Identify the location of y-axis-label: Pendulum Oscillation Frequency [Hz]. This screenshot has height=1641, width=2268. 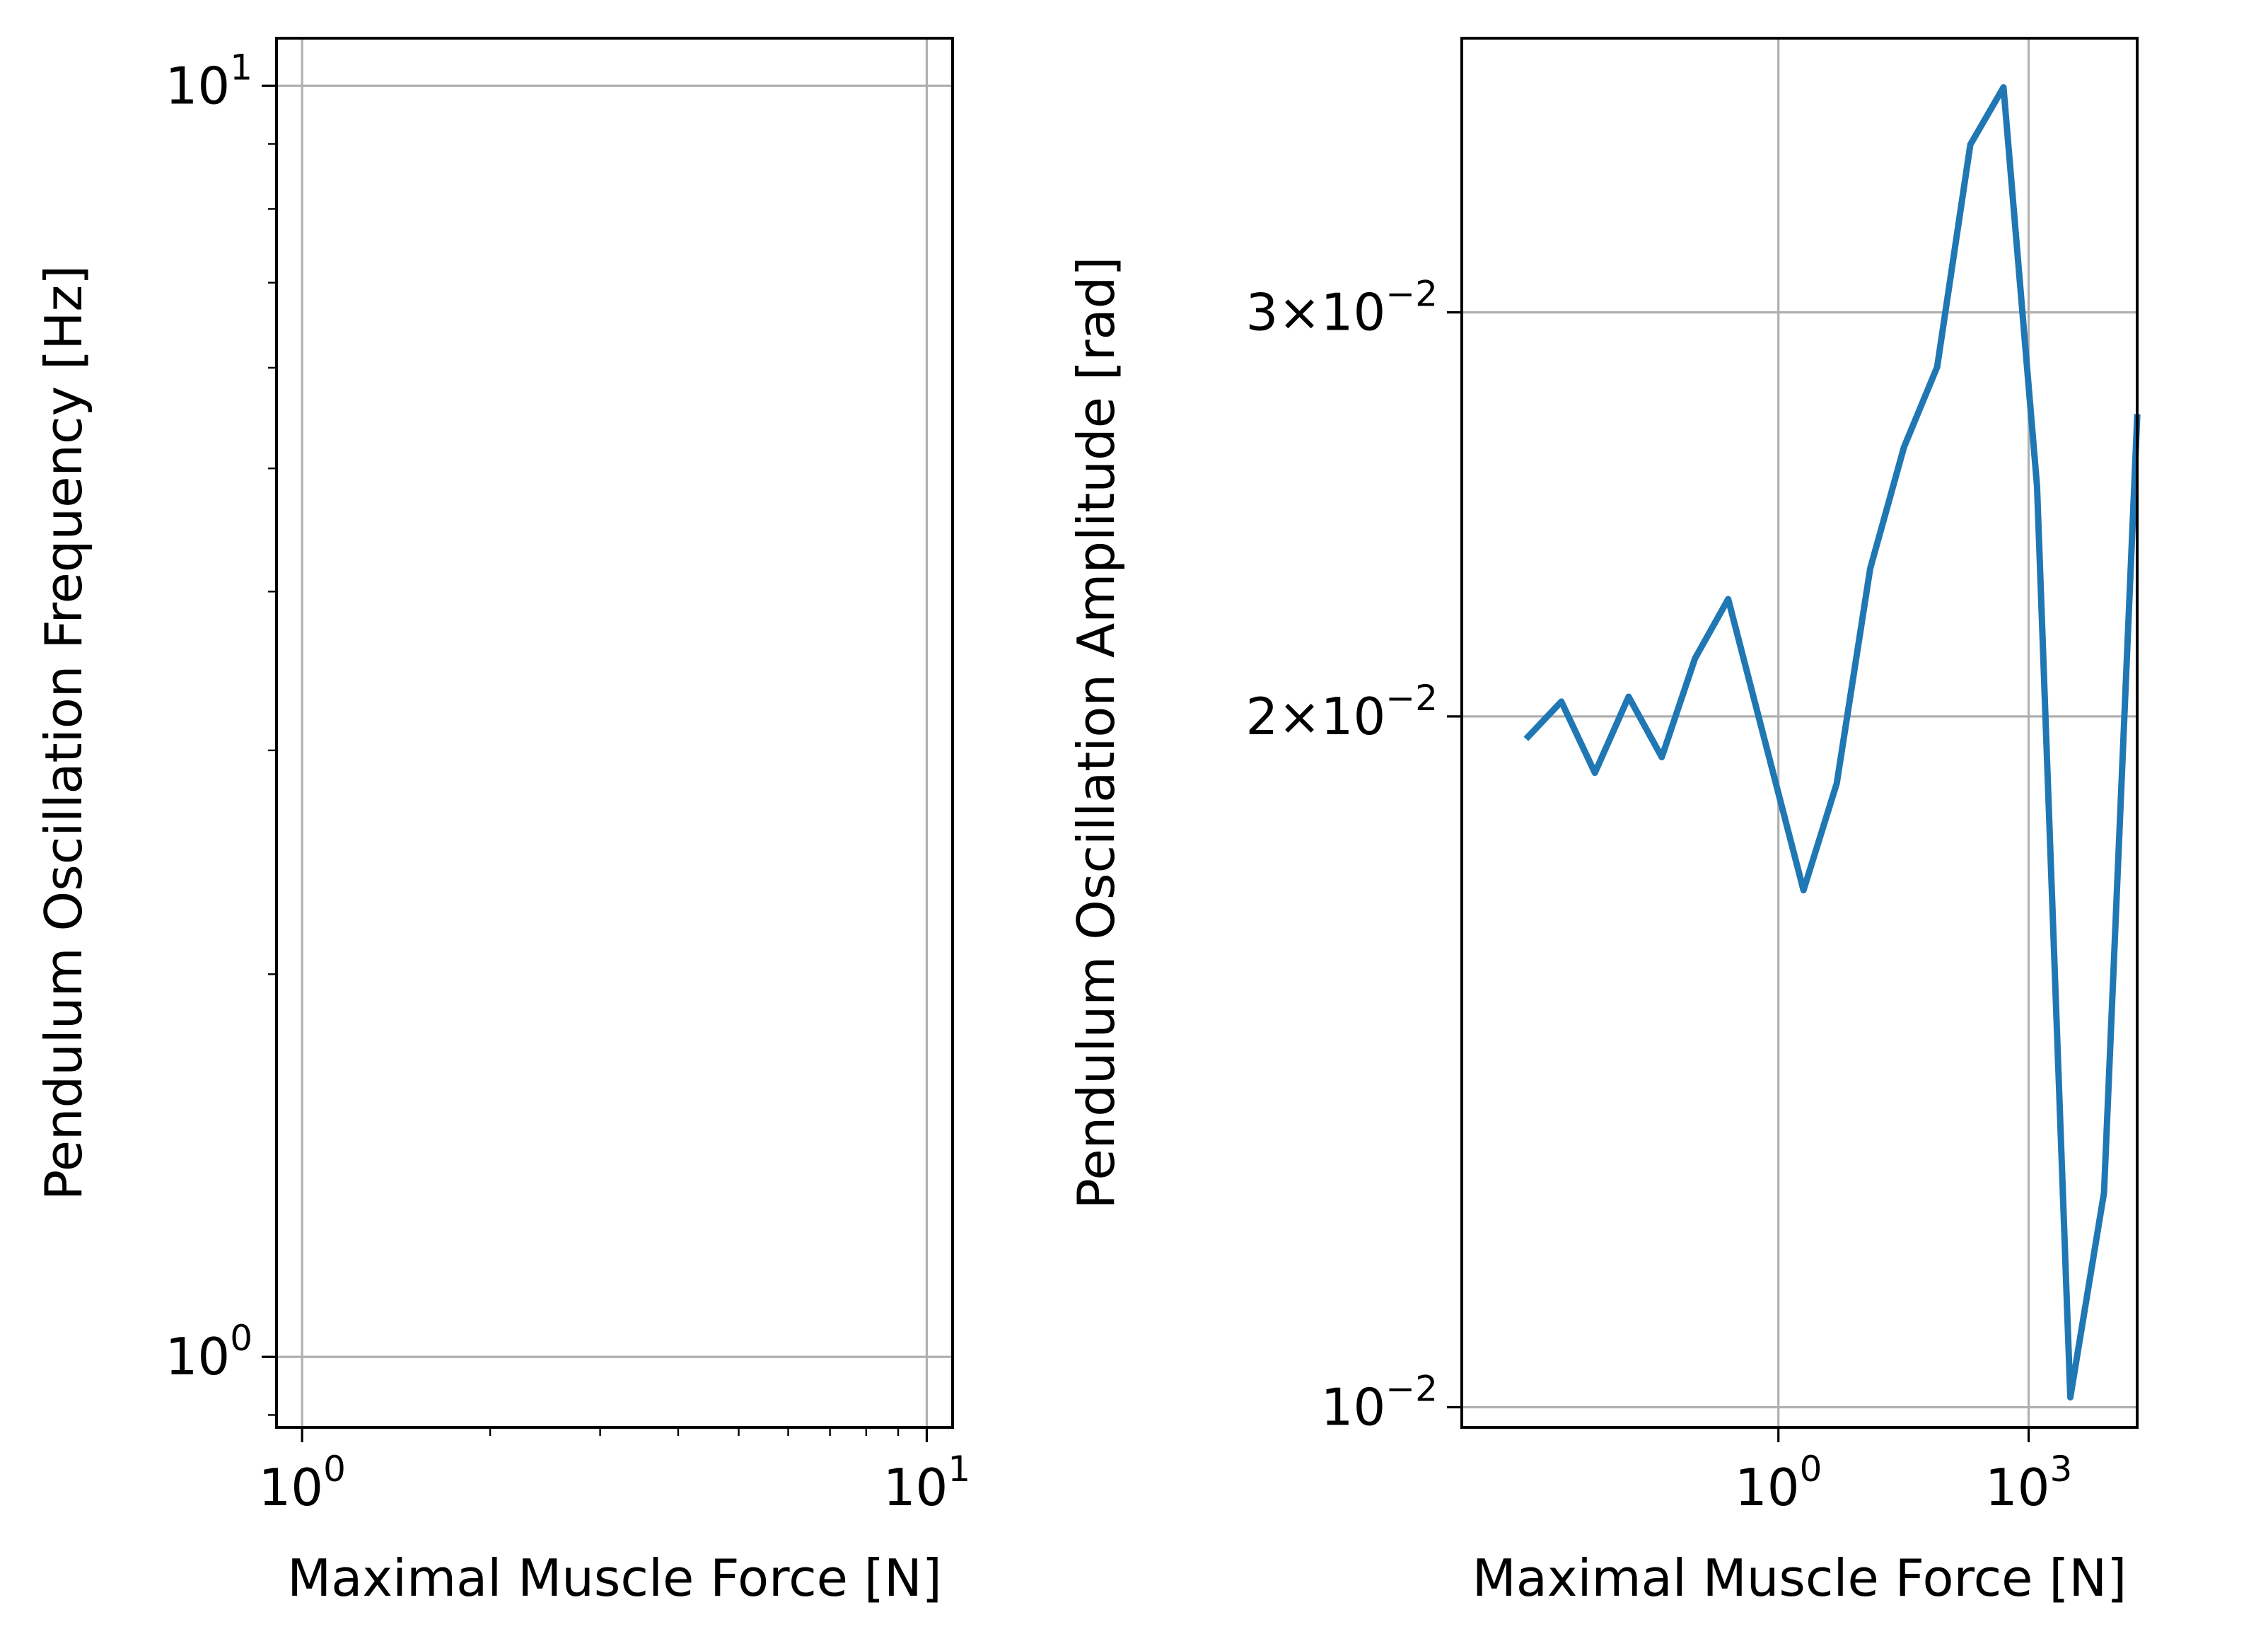
(63, 733).